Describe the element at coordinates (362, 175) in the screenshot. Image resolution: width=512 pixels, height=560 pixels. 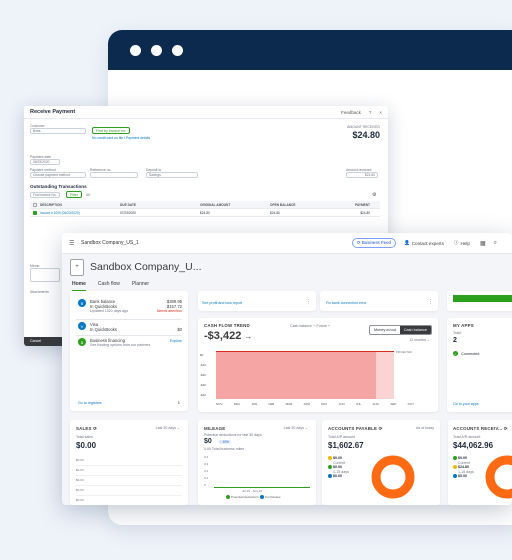
I see `amount-received-input: $24.80` at that location.